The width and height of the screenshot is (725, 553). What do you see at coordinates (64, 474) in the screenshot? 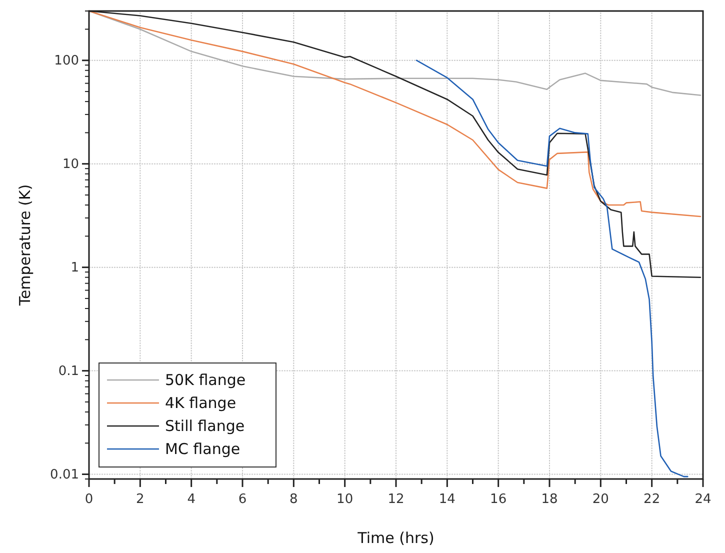
I see `y-tick-label: 0.01` at bounding box center [64, 474].